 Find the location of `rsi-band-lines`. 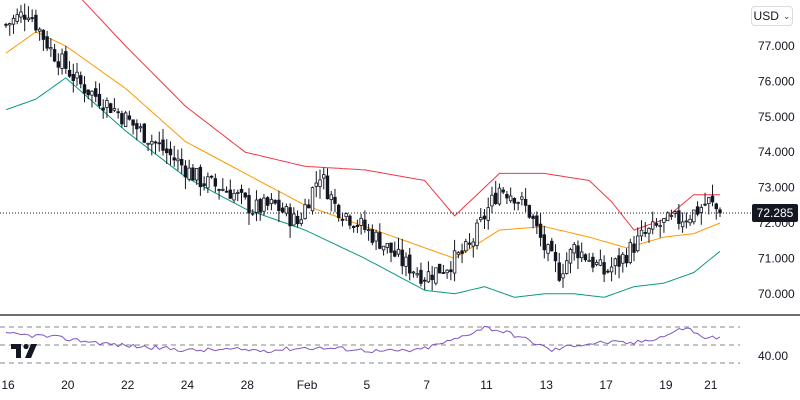

rsi-band-lines is located at coordinates (370, 345).